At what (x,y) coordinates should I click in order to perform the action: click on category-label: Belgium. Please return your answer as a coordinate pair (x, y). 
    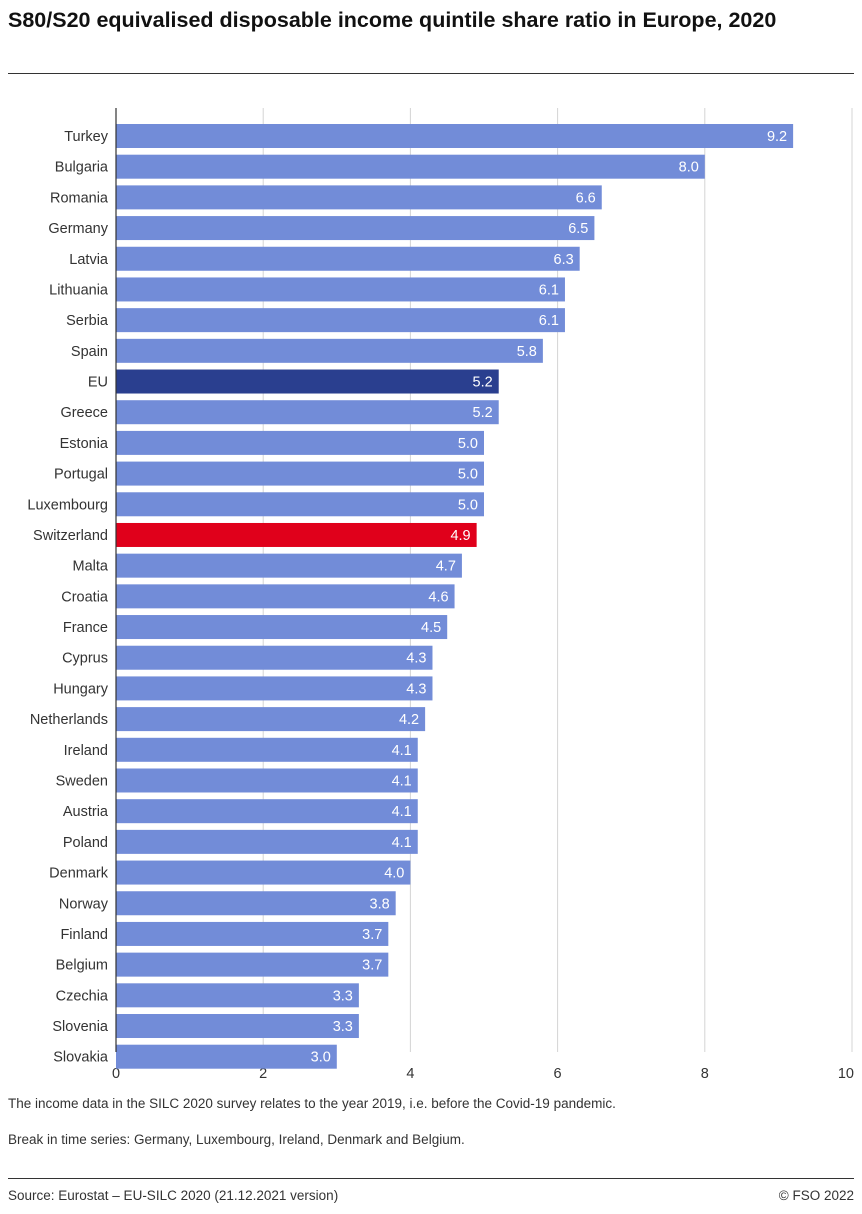
    Looking at the image, I should click on (82, 966).